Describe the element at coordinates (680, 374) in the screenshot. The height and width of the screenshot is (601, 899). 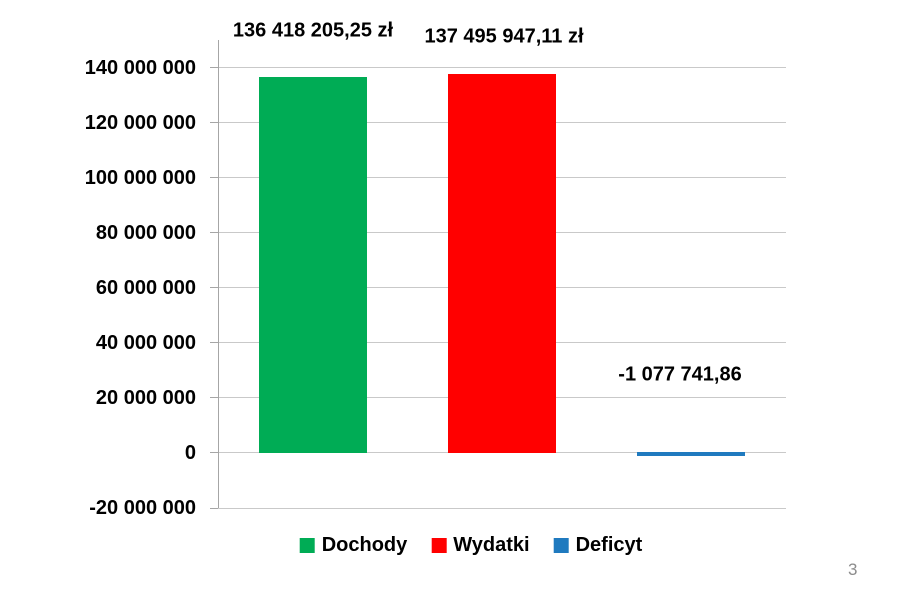
I see `bar-data-label: -1 077 741,86` at that location.